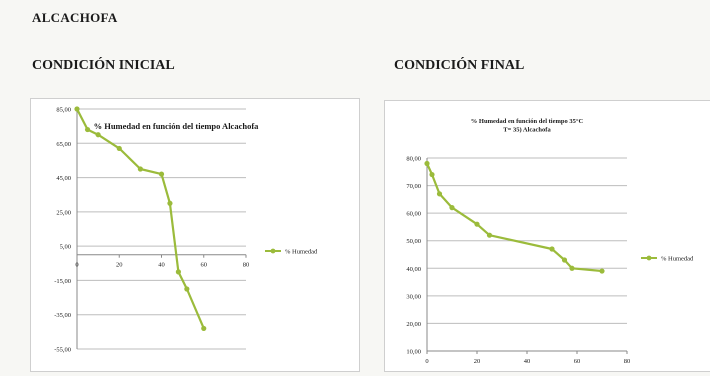  What do you see at coordinates (63, 212) in the screenshot?
I see `y-tick-label: 25,00` at bounding box center [63, 212].